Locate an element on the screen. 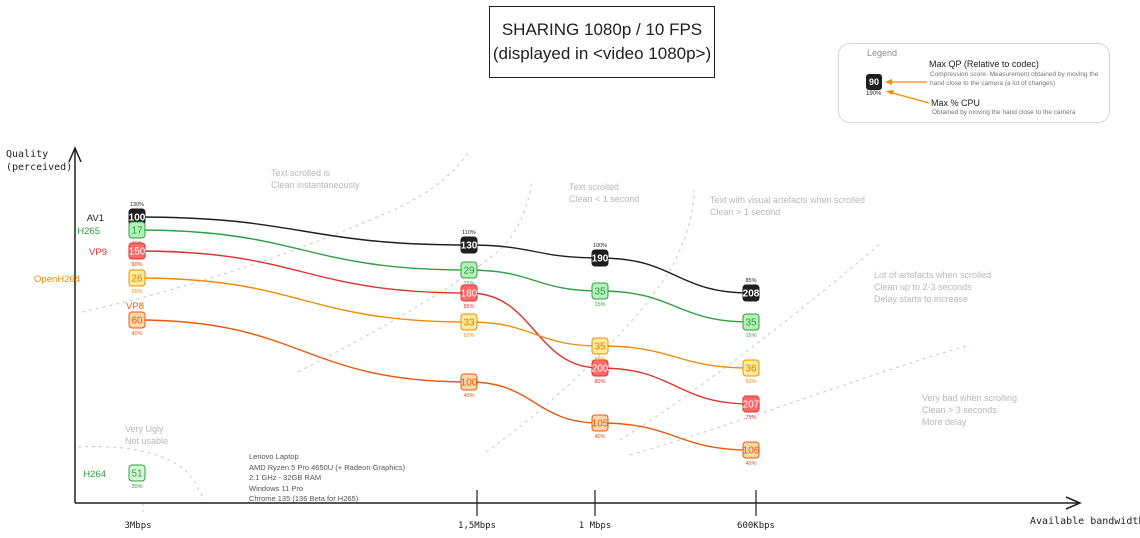 This screenshot has height=538, width=1140. chart-subtitle: (displayed in <video 1080p>) is located at coordinates (602, 53).